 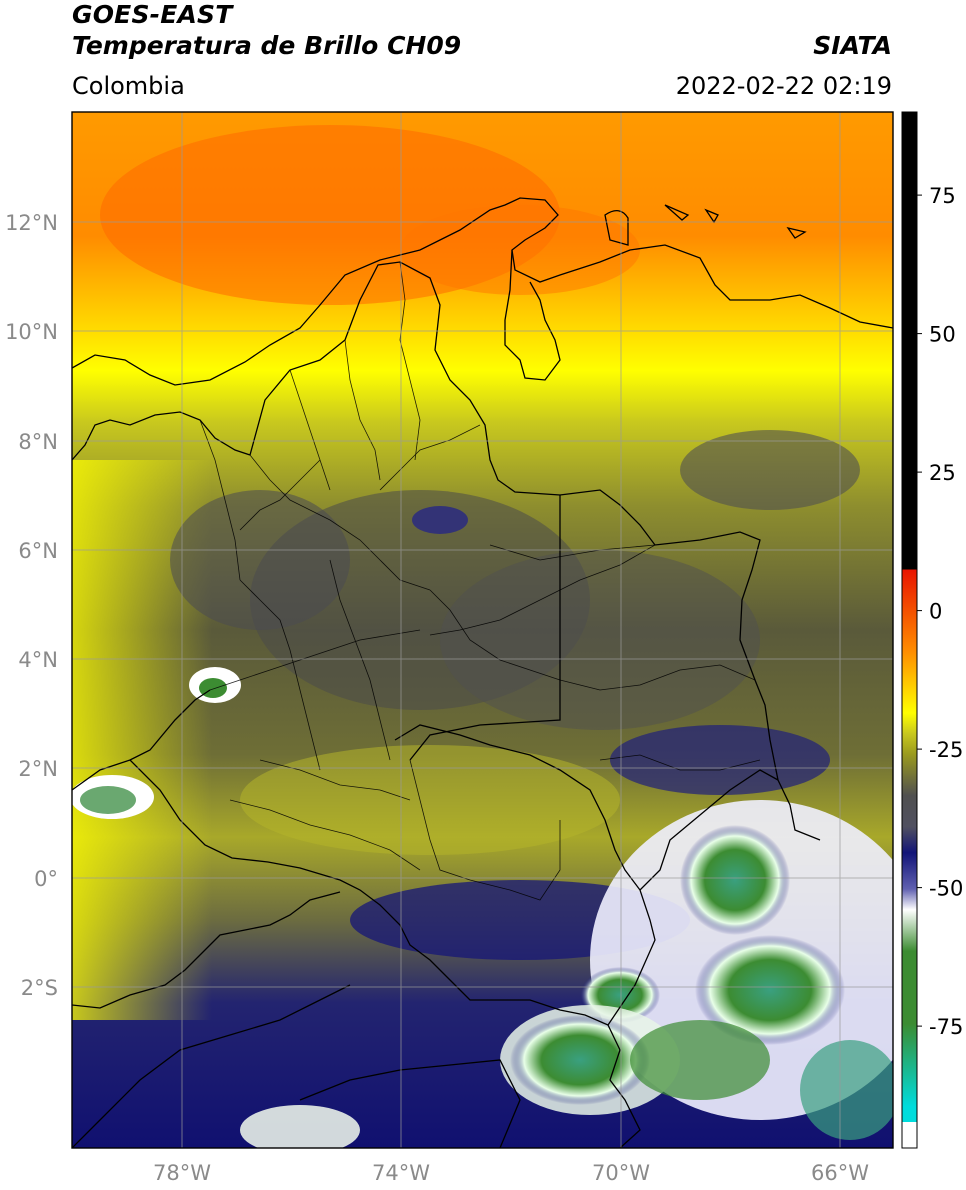 I want to click on colorbar-tick-label: 25, so click(x=942, y=473).